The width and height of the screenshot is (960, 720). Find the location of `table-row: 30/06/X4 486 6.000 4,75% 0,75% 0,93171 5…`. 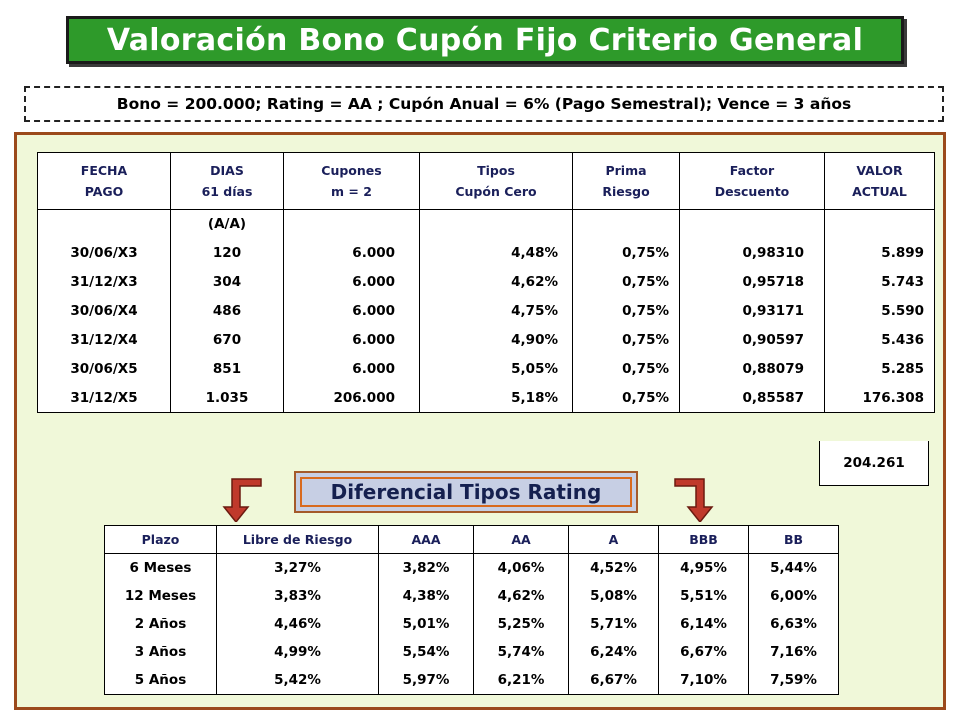

table-row: 30/06/X4 486 6.000 4,75% 0,75% 0,93171 5… is located at coordinates (486, 310).